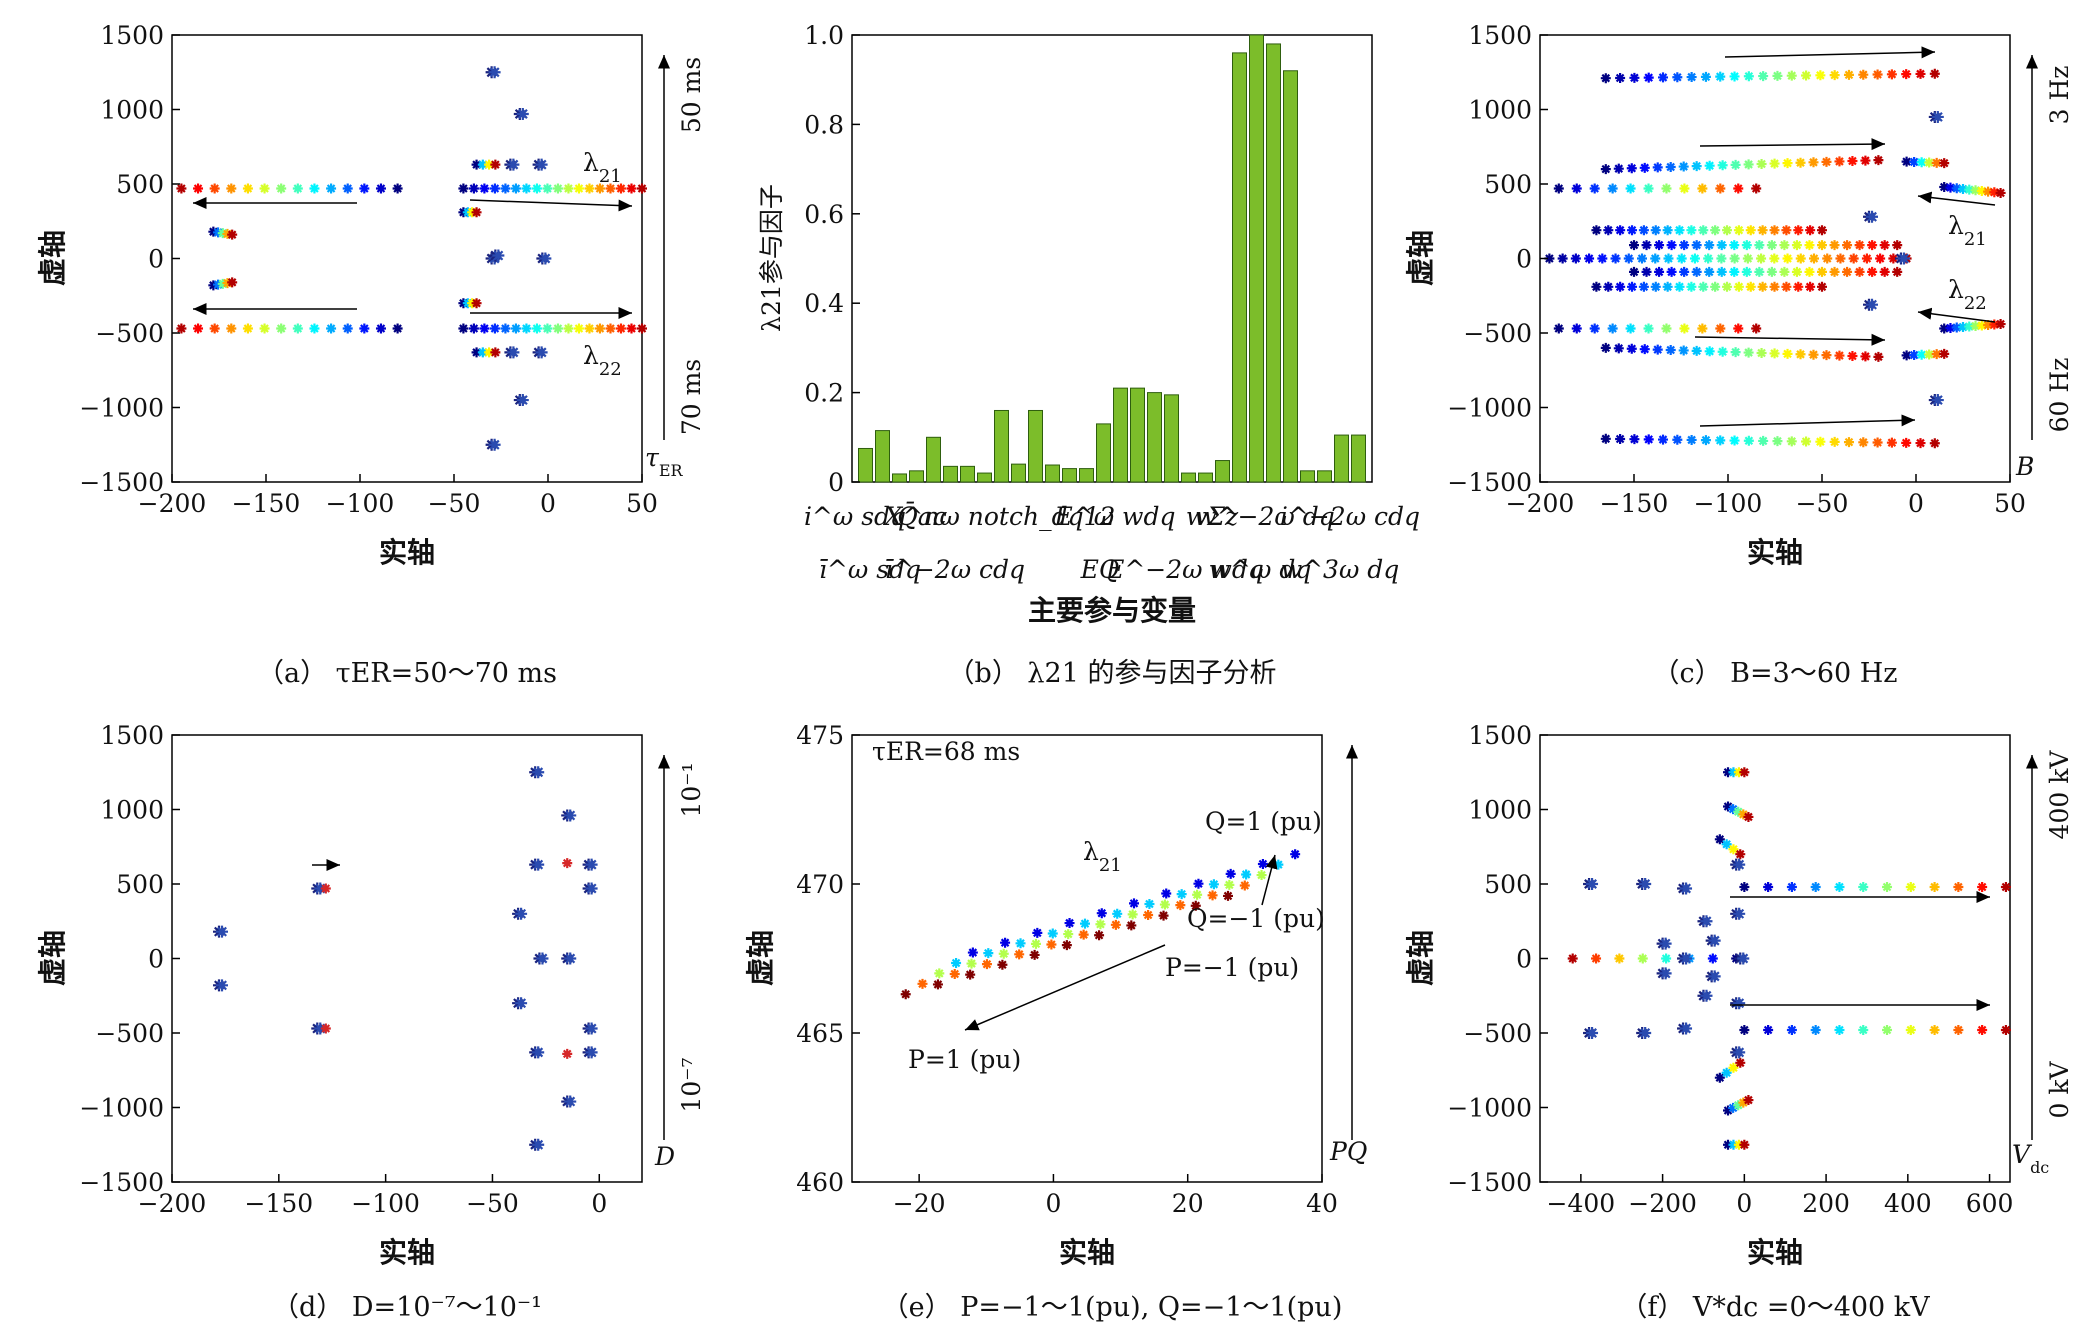  What do you see at coordinates (2030, 1158) in the screenshot?
I see `side-end-f: Vdc` at bounding box center [2030, 1158].